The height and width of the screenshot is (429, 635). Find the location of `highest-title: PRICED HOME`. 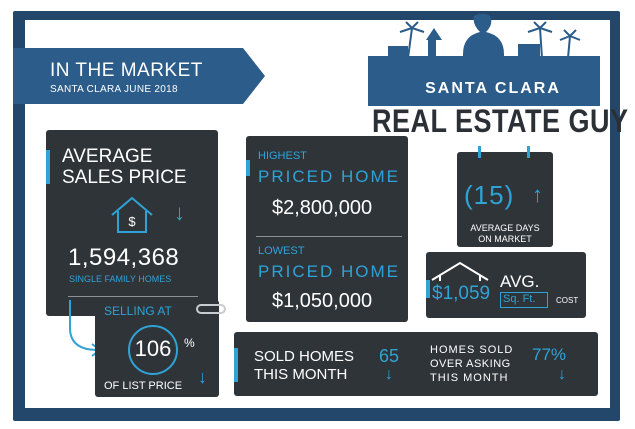

highest-title: PRICED HOME is located at coordinates (329, 176).